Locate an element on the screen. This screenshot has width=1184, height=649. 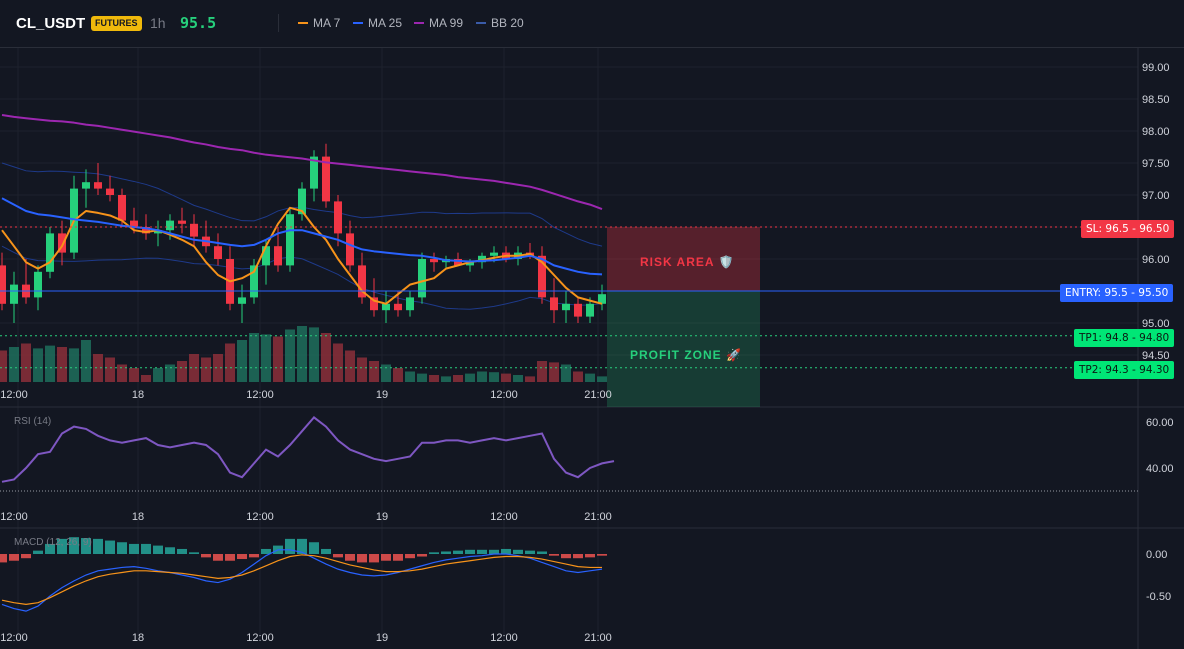
ma7-line is located at coordinates (302, 255).